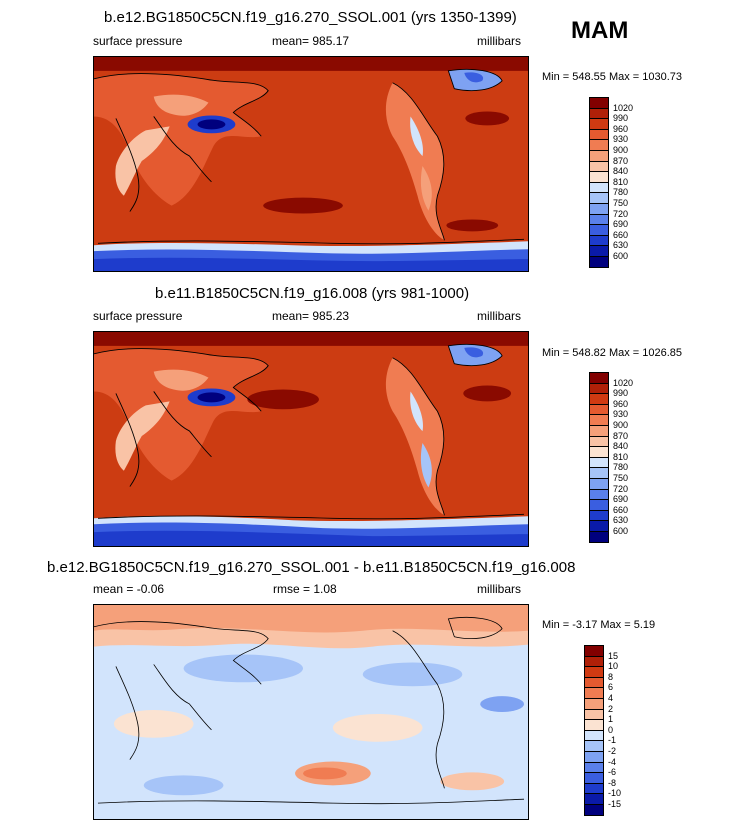 The height and width of the screenshot is (826, 733). Describe the element at coordinates (138, 316) in the screenshot. I see `panel2-variable-label: surface pressure` at that location.